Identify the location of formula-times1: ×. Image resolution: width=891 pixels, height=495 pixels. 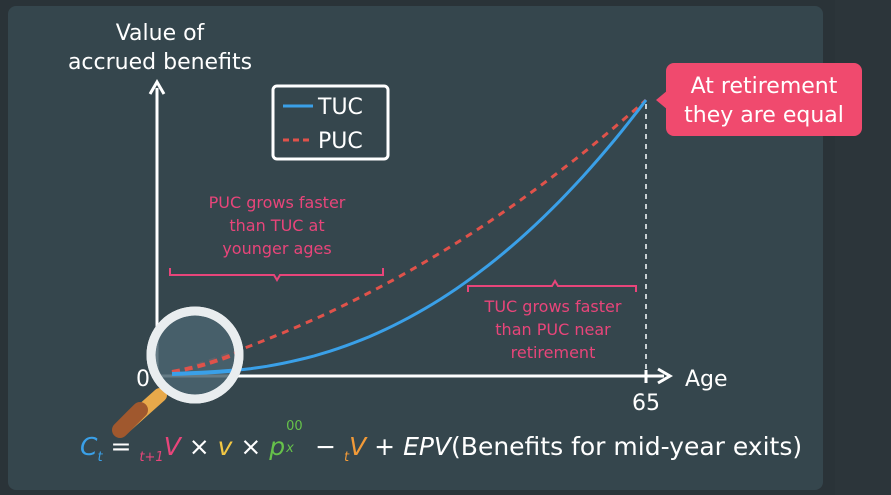
(199, 446).